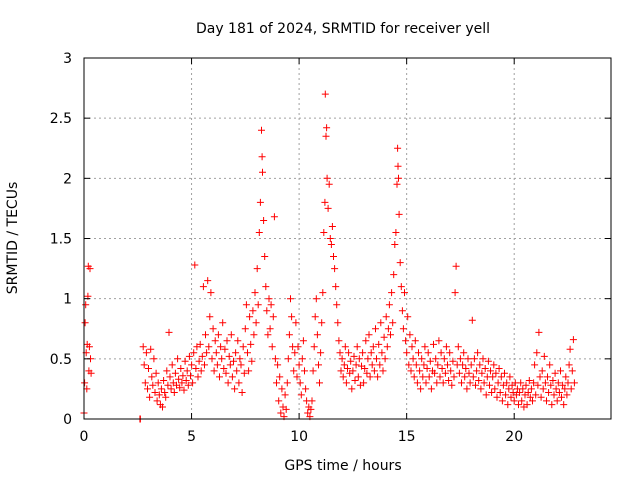 This screenshot has height=480, width=640. What do you see at coordinates (191, 437) in the screenshot?
I see `x-tick-label: 5` at bounding box center [191, 437].